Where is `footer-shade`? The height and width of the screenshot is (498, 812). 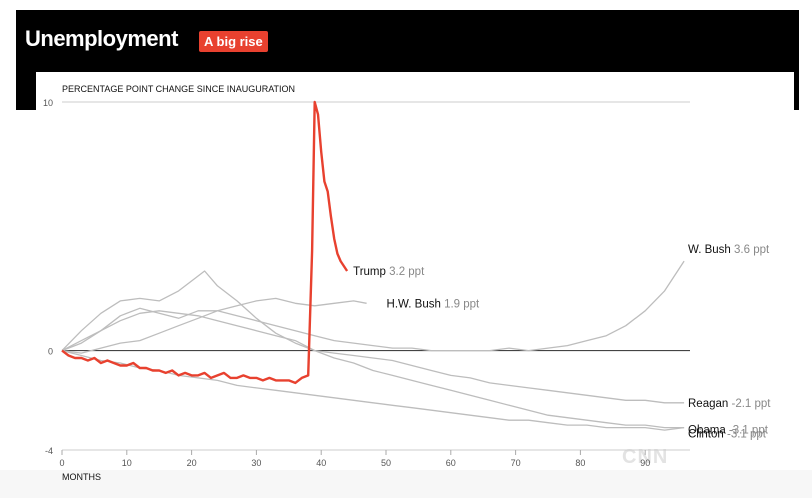 footer-shade is located at coordinates (406, 484).